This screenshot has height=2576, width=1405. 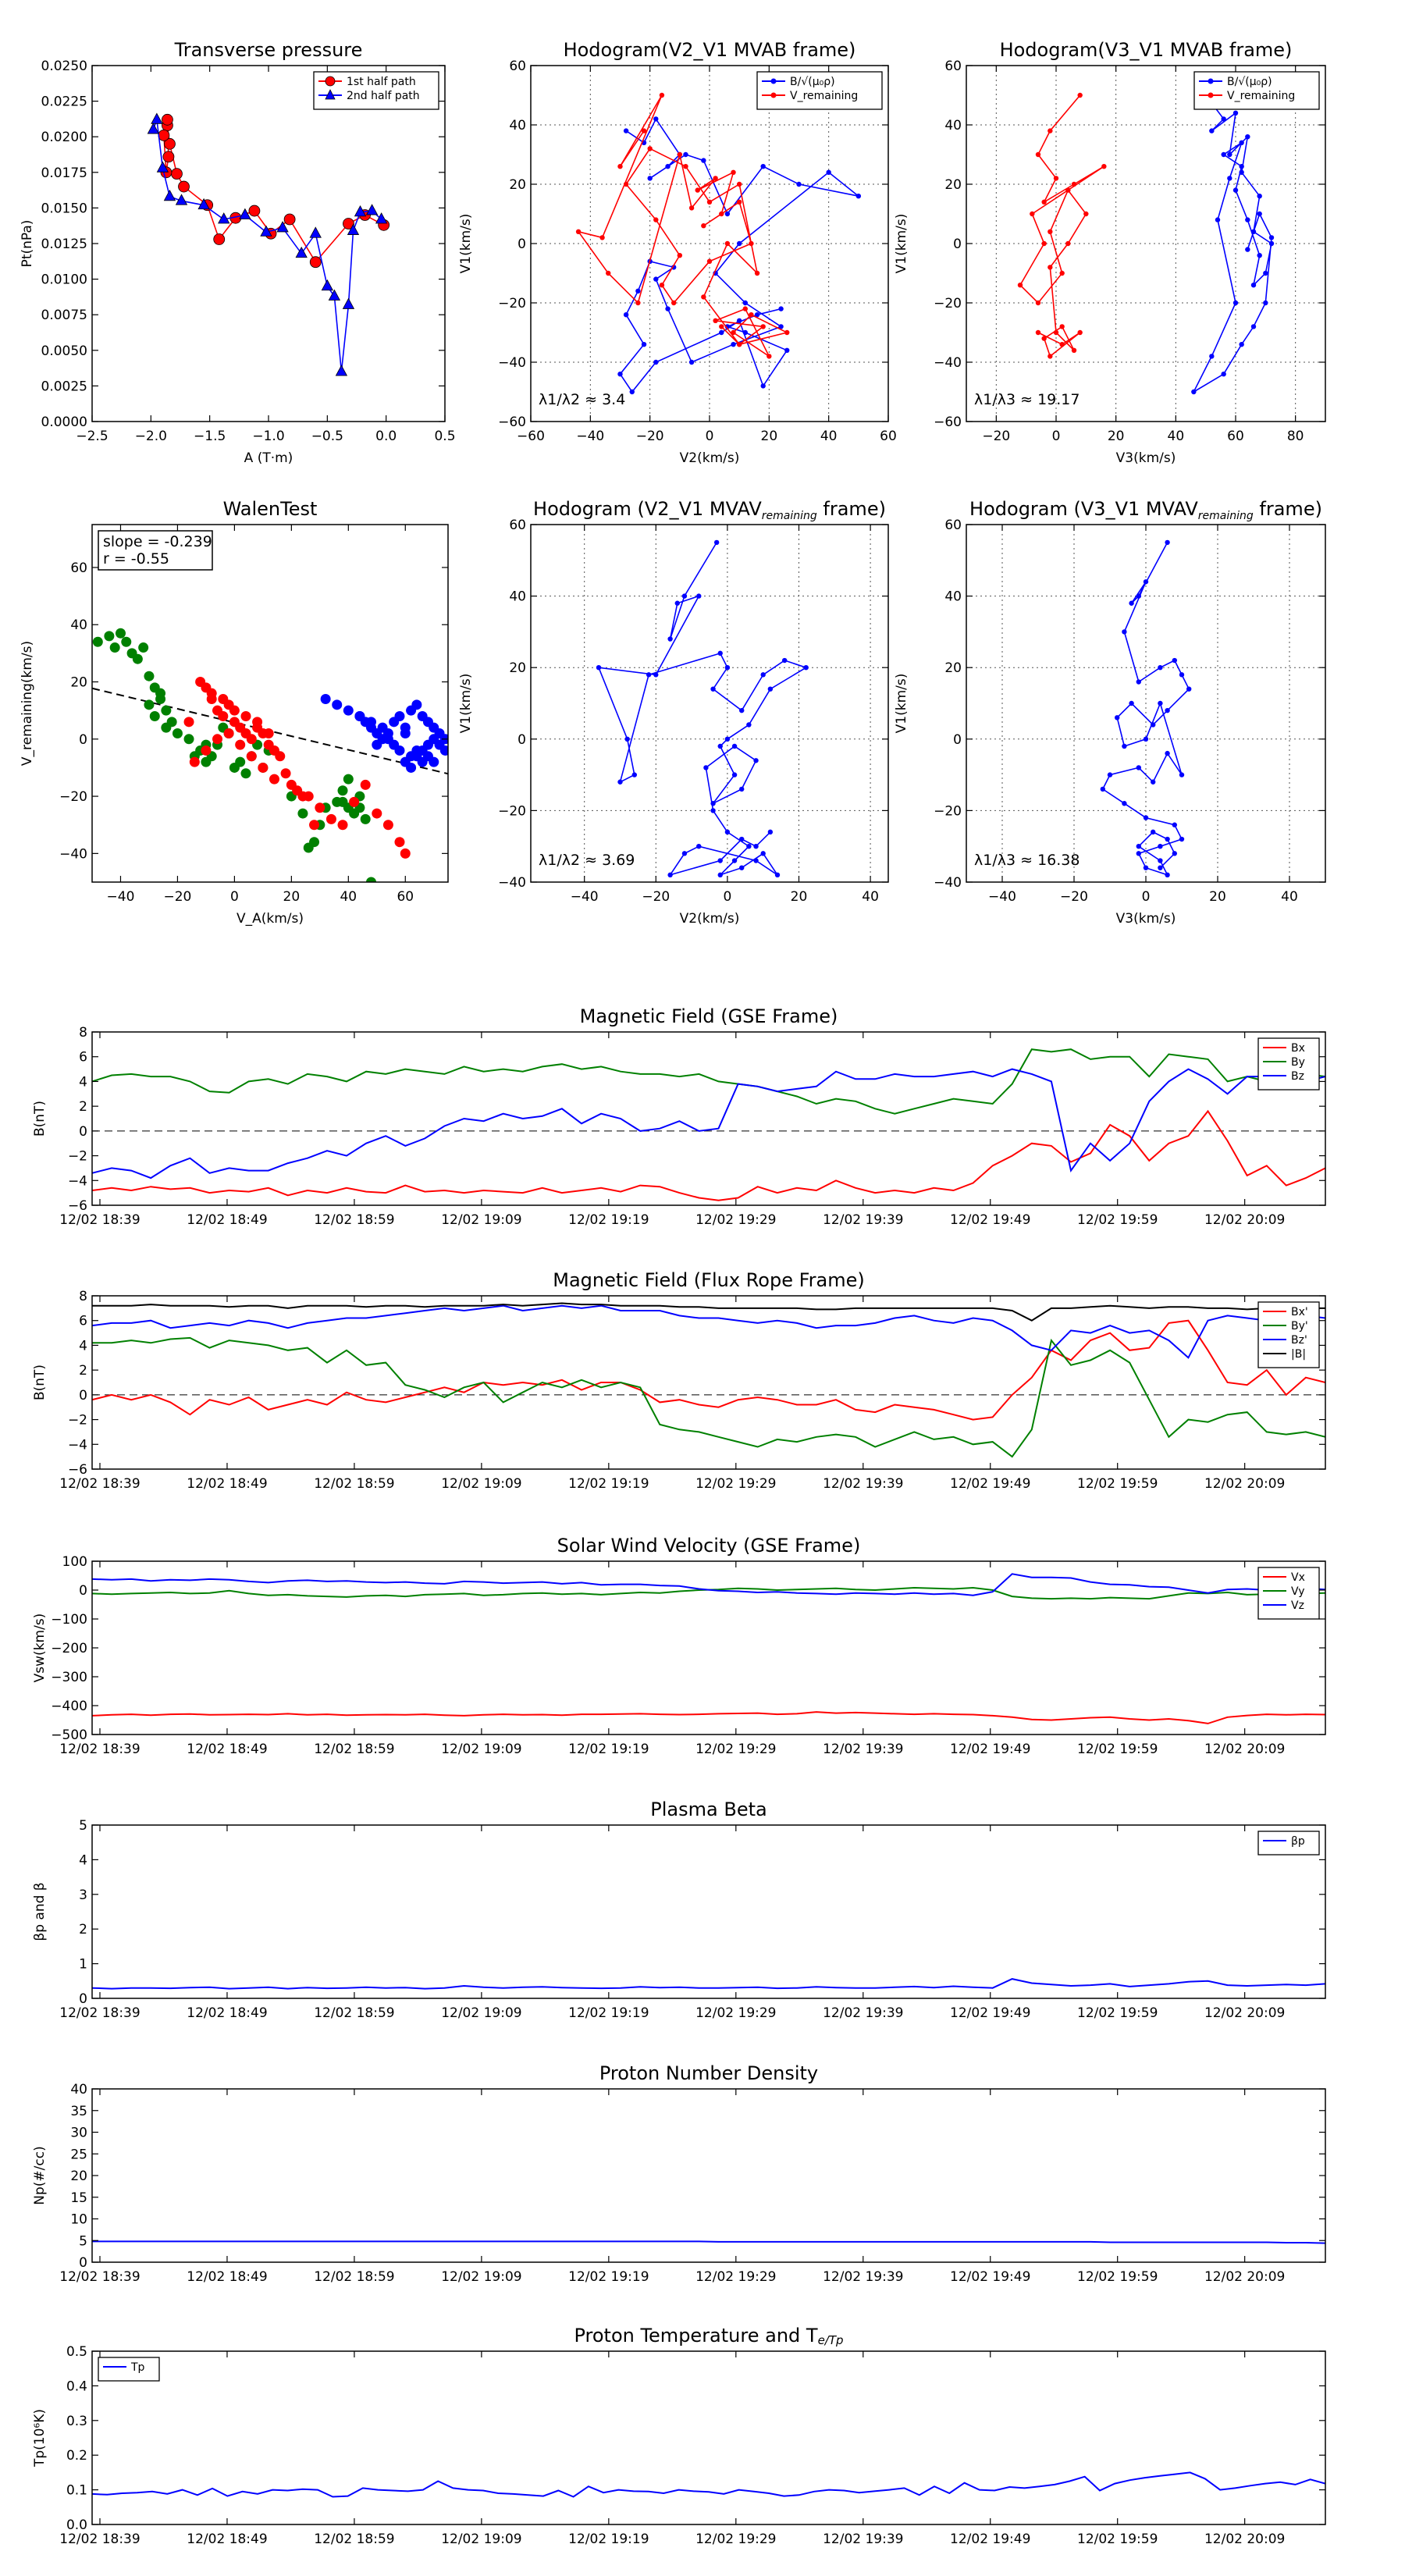 What do you see at coordinates (269, 50) in the screenshot?
I see `chart-title: Transverse pressure` at bounding box center [269, 50].